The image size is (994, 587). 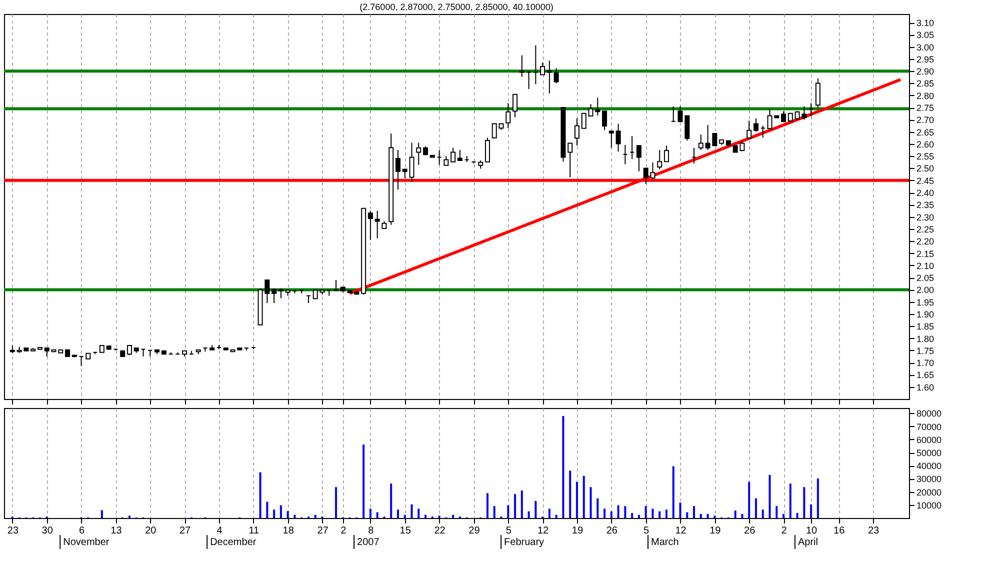 I want to click on x-tick-label: 26, so click(x=612, y=531).